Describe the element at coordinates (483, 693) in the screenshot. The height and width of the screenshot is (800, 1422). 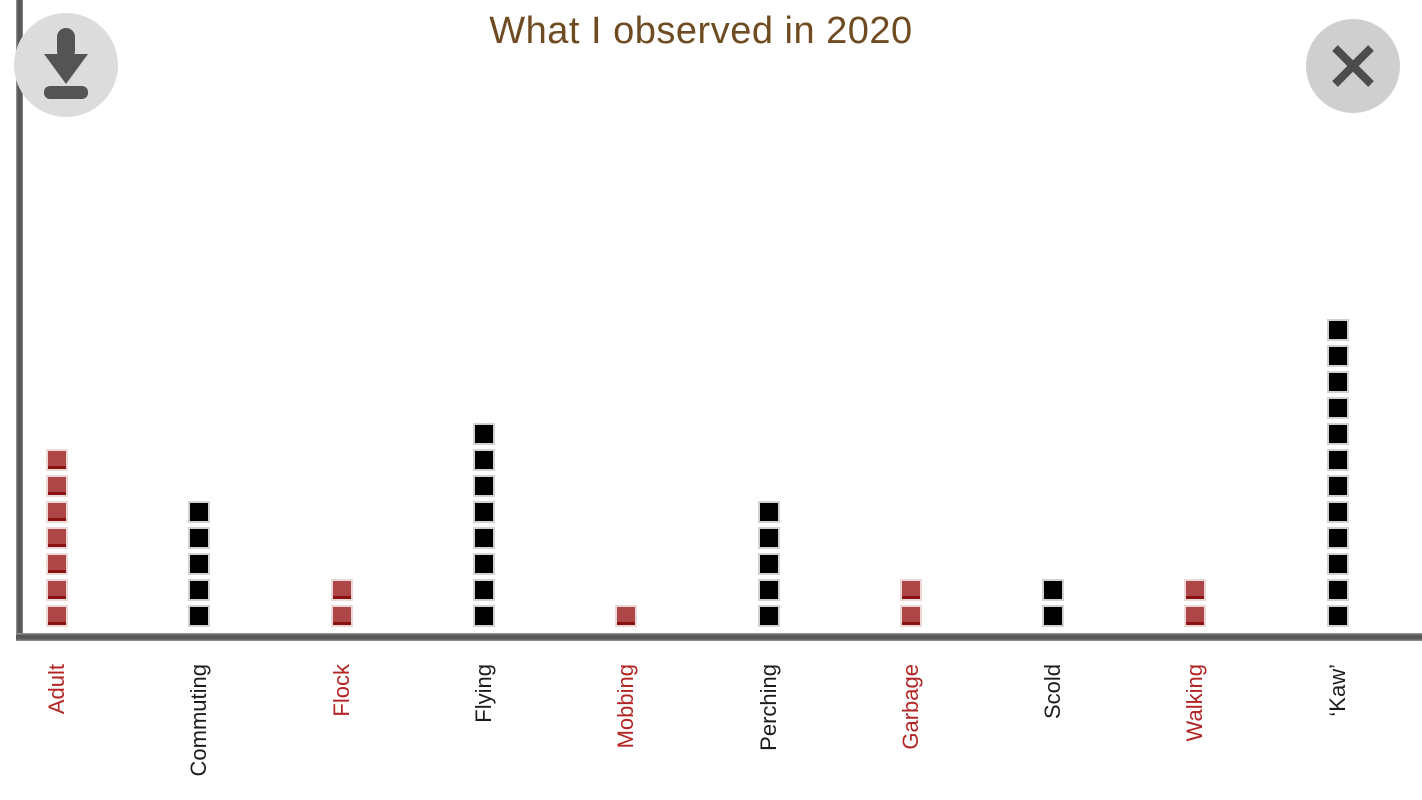
I see `x-label-flying: Flying` at that location.